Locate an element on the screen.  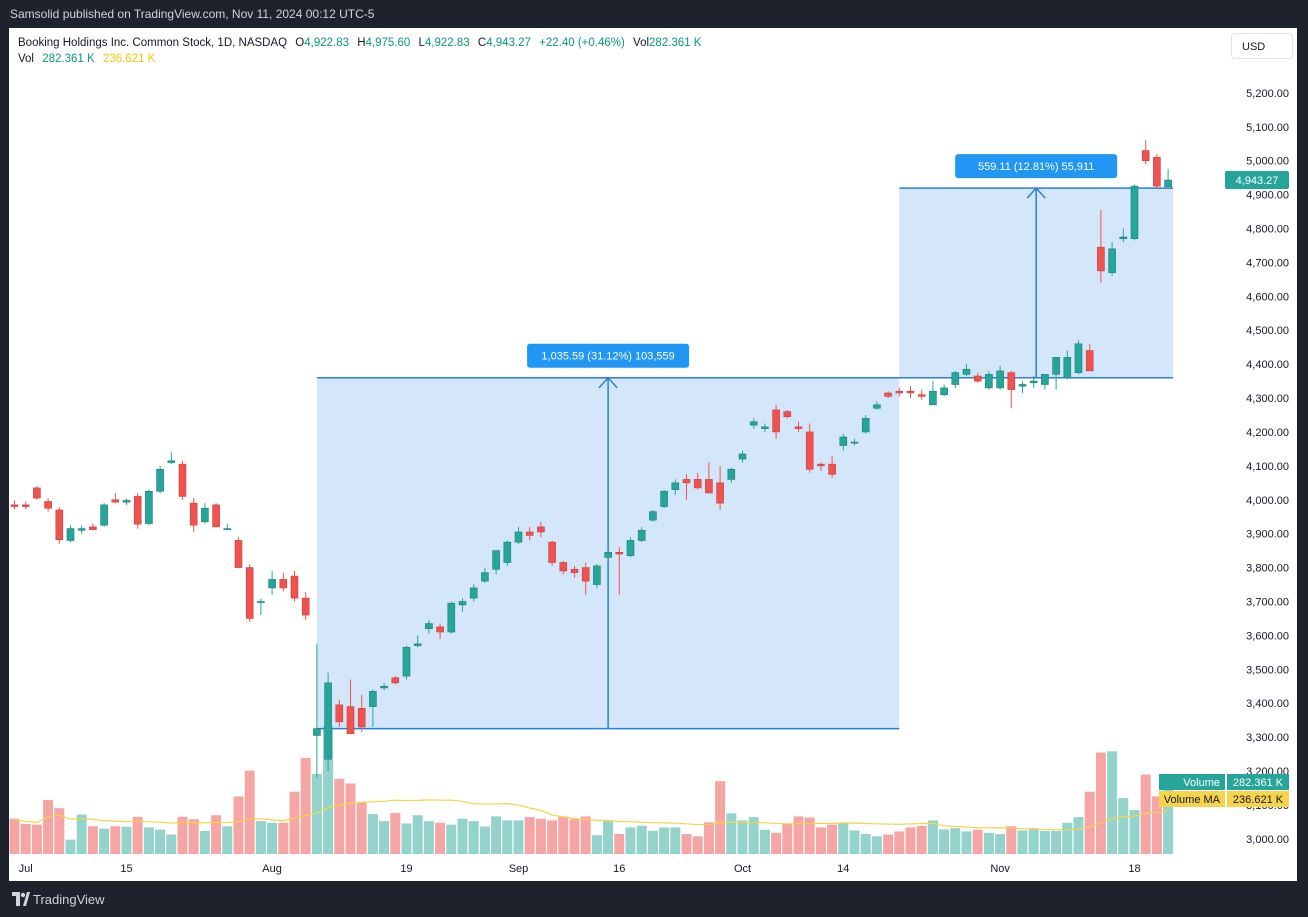
legend-volume-row: Vol 282.361 K 236.621 K is located at coordinates (362, 59).